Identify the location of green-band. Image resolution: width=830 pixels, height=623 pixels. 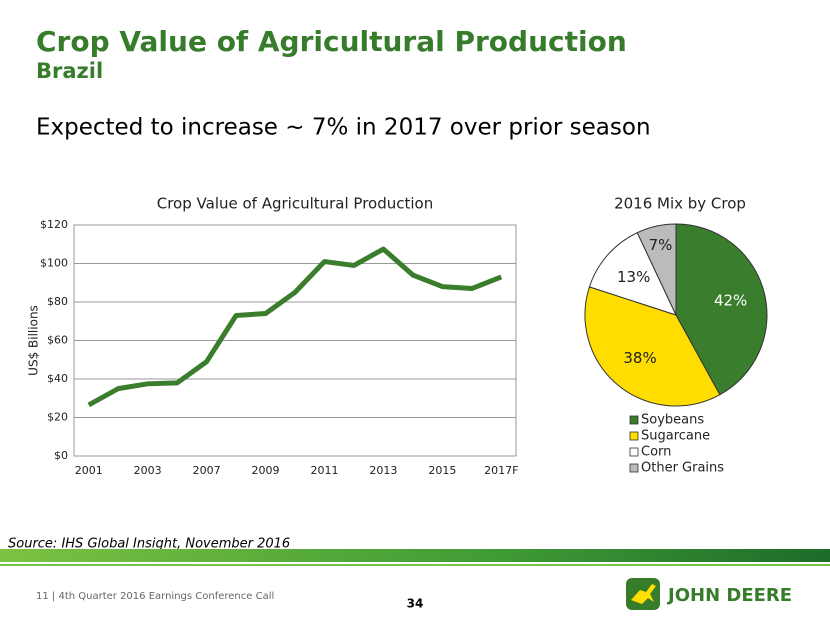
(415, 555).